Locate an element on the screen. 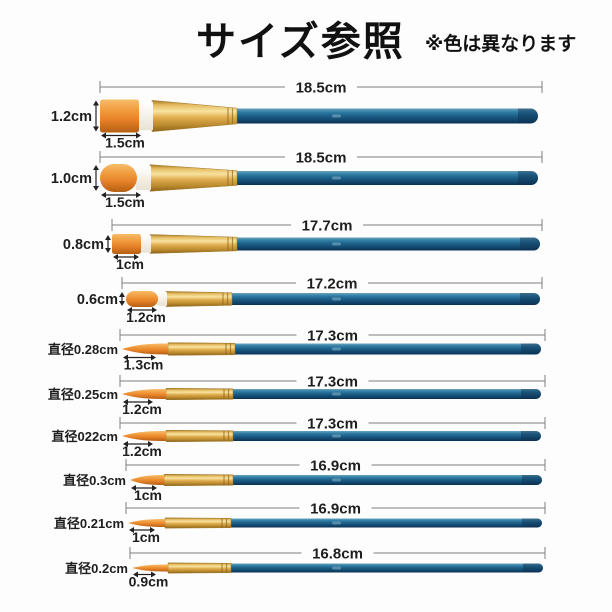 The image size is (612, 612). length-label: 17.7cm is located at coordinates (327, 226).